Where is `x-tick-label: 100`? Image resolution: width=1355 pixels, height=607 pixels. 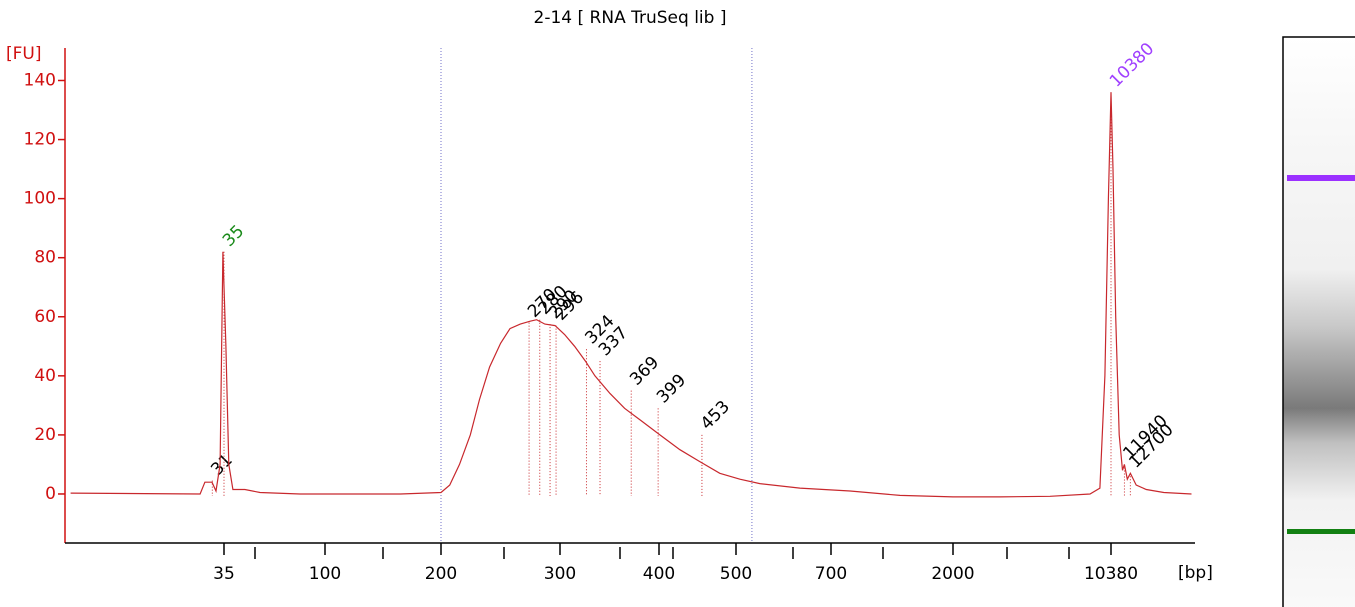 x-tick-label: 100 is located at coordinates (325, 574).